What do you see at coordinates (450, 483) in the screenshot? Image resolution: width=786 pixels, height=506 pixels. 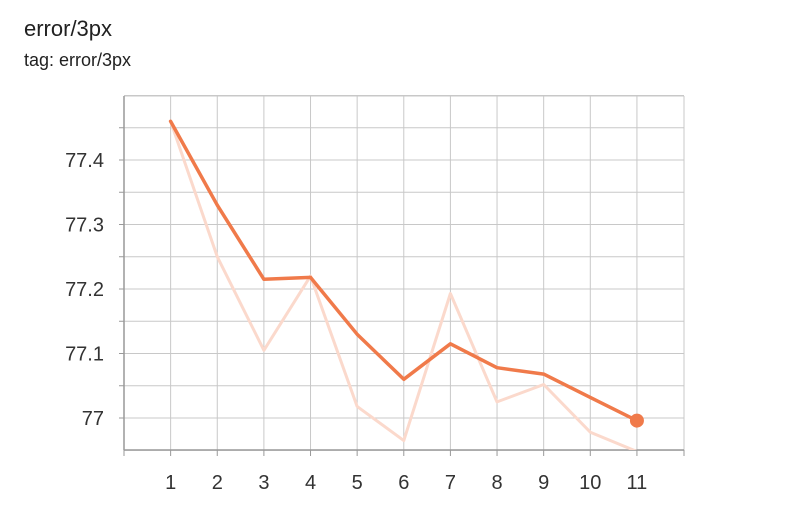 I see `x-tick-label: 7` at bounding box center [450, 483].